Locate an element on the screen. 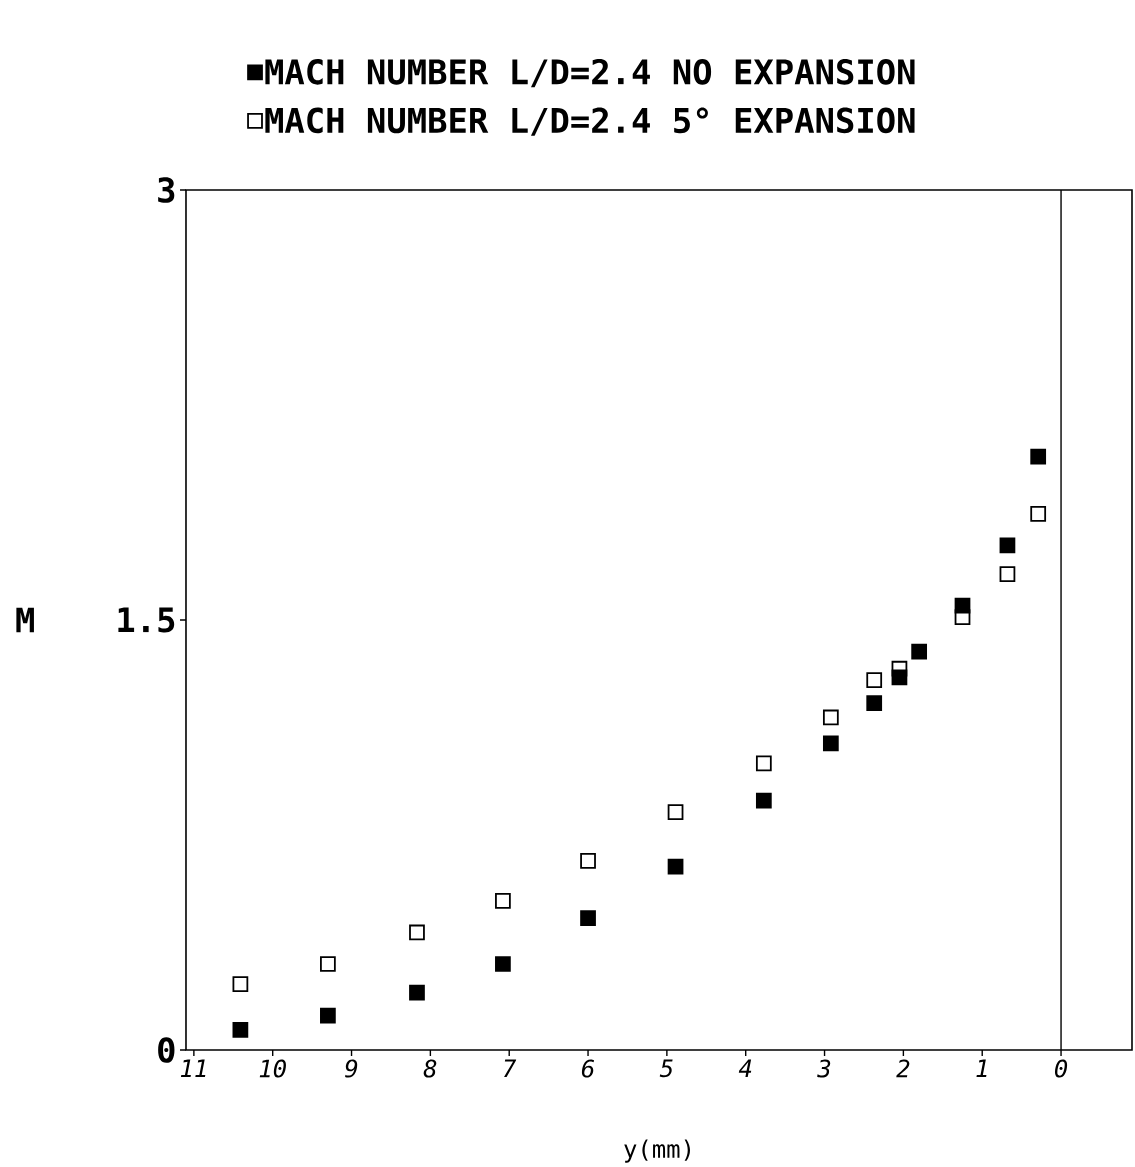  legend-label: MACH NUMBER L/D=2.4 5° EXPANSION is located at coordinates (590, 121).